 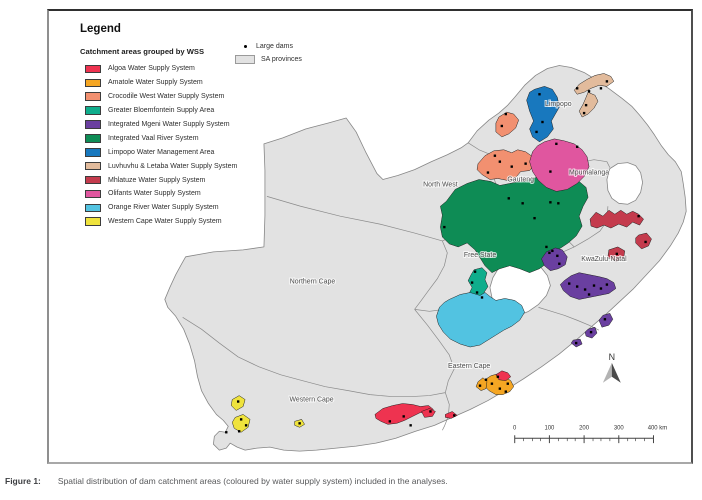 What do you see at coordinates (166, 97) in the screenshot?
I see `legend-item-label: Crocodile West Water Supply System` at bounding box center [166, 97].